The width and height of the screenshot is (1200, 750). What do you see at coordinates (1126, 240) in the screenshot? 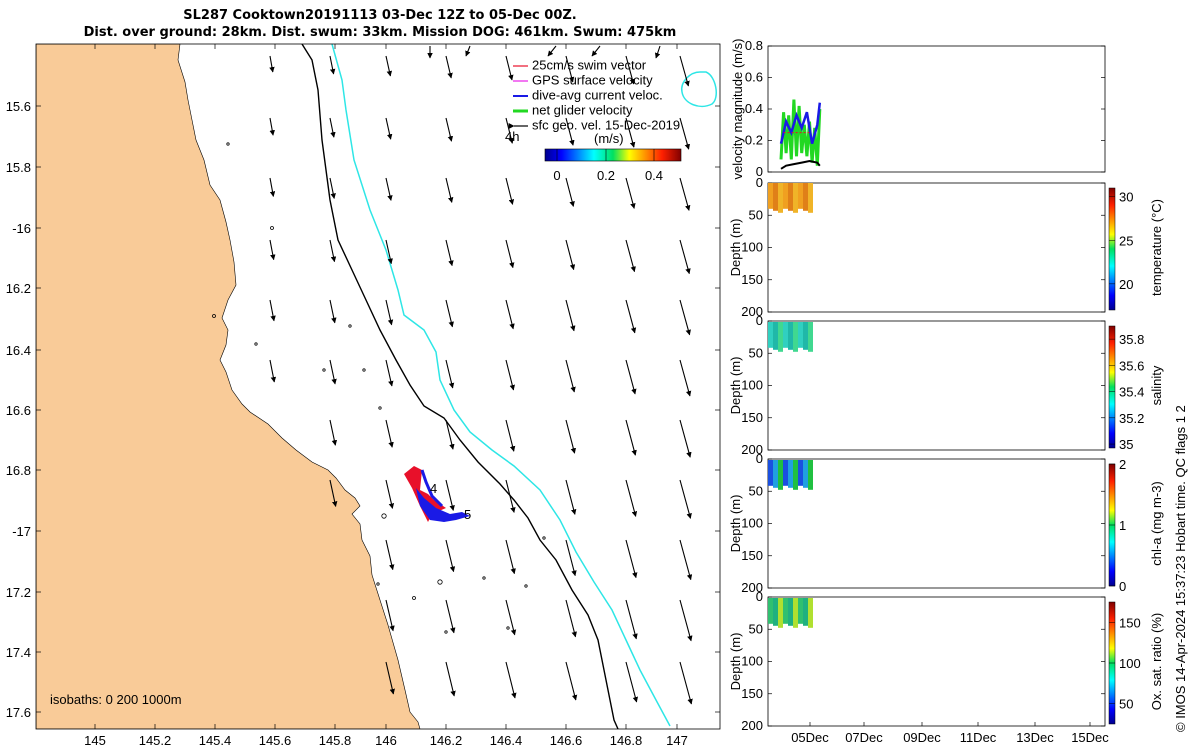
I see `colorbar-tick-label: 25` at bounding box center [1126, 240].